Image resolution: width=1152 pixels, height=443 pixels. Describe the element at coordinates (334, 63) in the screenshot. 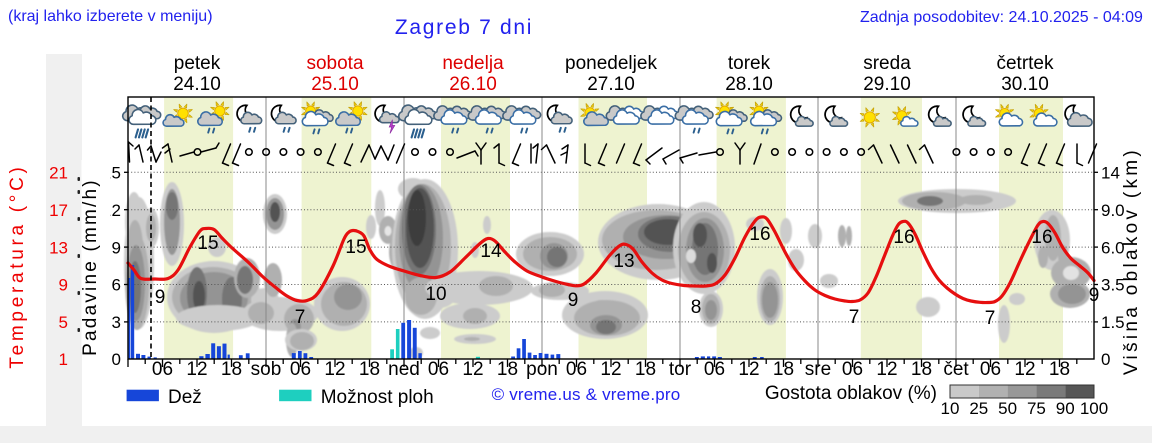

I see `svg-text: sobota` at that location.